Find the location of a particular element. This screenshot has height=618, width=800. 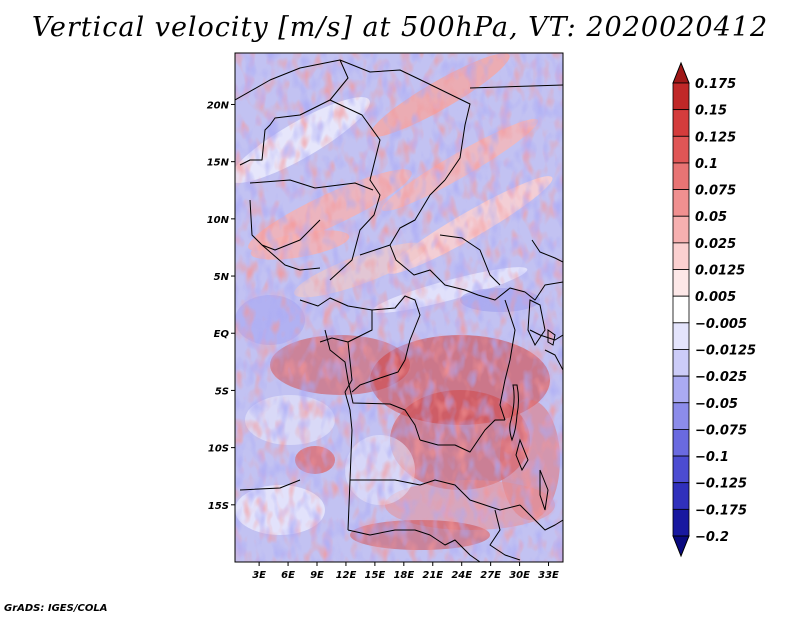

credits-label: GrADS: IGES/COLA is located at coordinates (56, 608).